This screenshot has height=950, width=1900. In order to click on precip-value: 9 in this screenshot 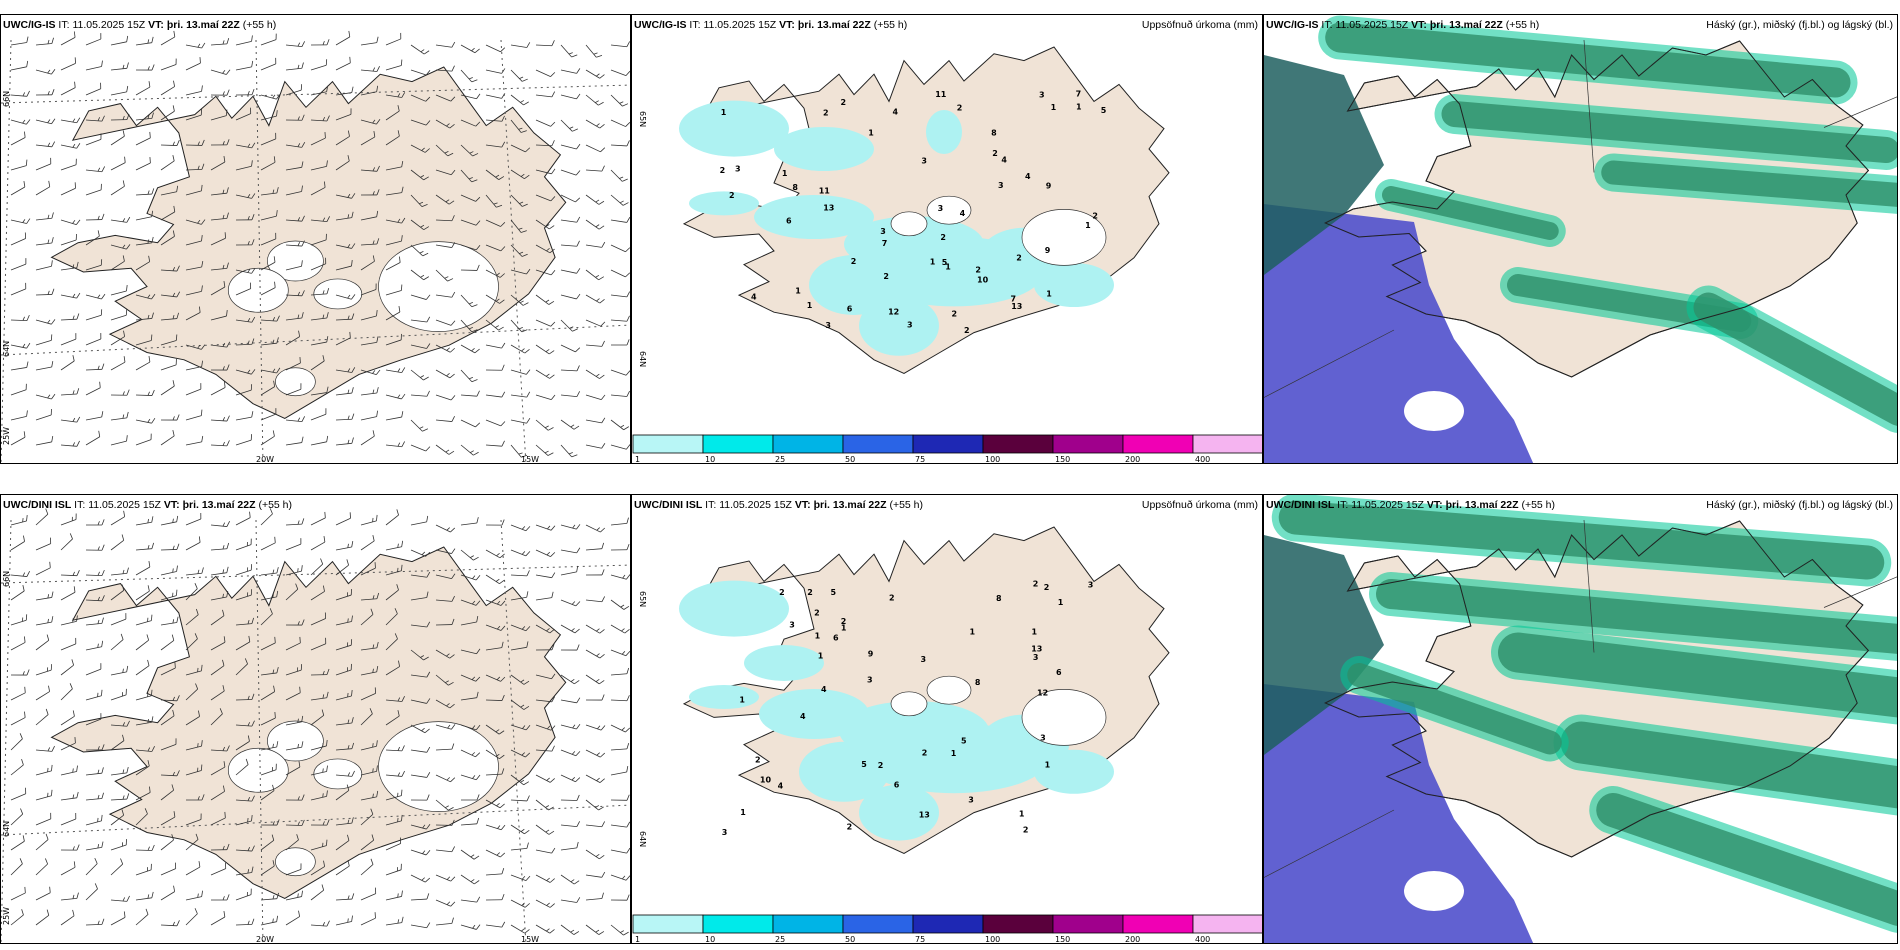, I will do `click(871, 654)`.